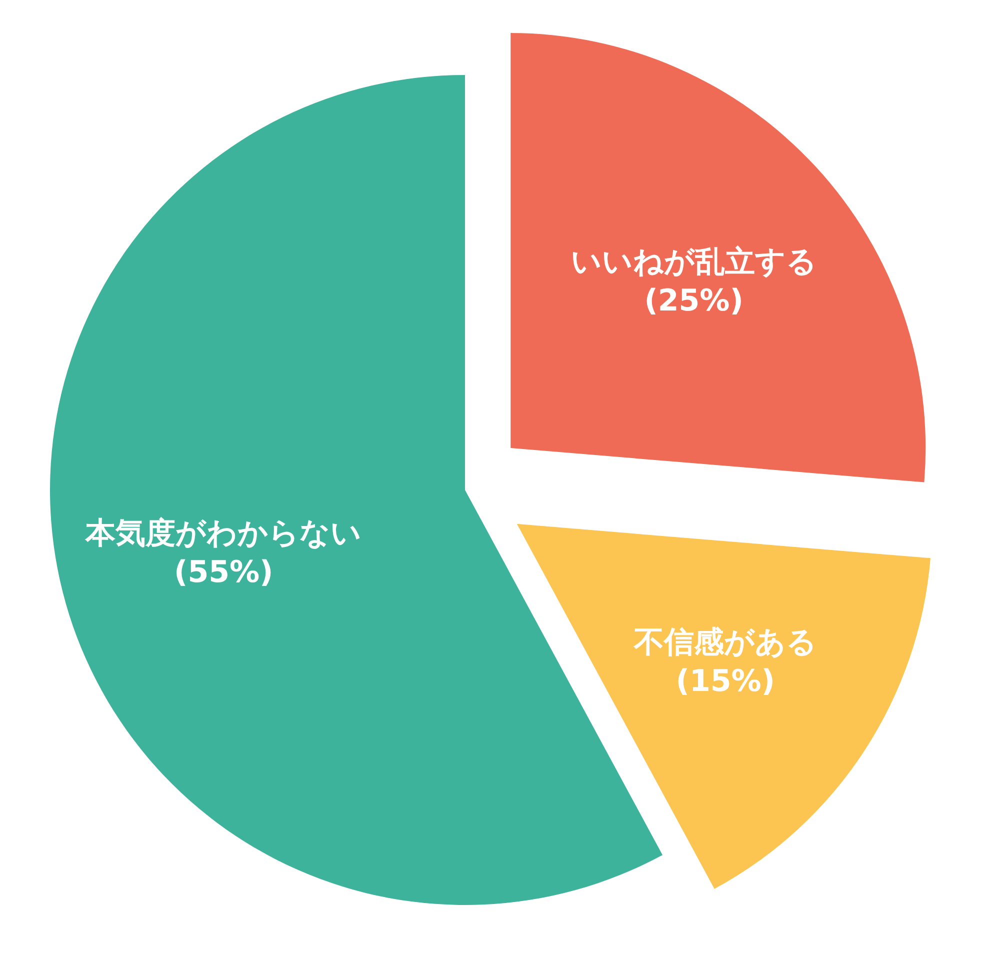 The image size is (1000, 964). What do you see at coordinates (223, 534) in the screenshot?
I see `slice-label: 本気度がわからない` at bounding box center [223, 534].